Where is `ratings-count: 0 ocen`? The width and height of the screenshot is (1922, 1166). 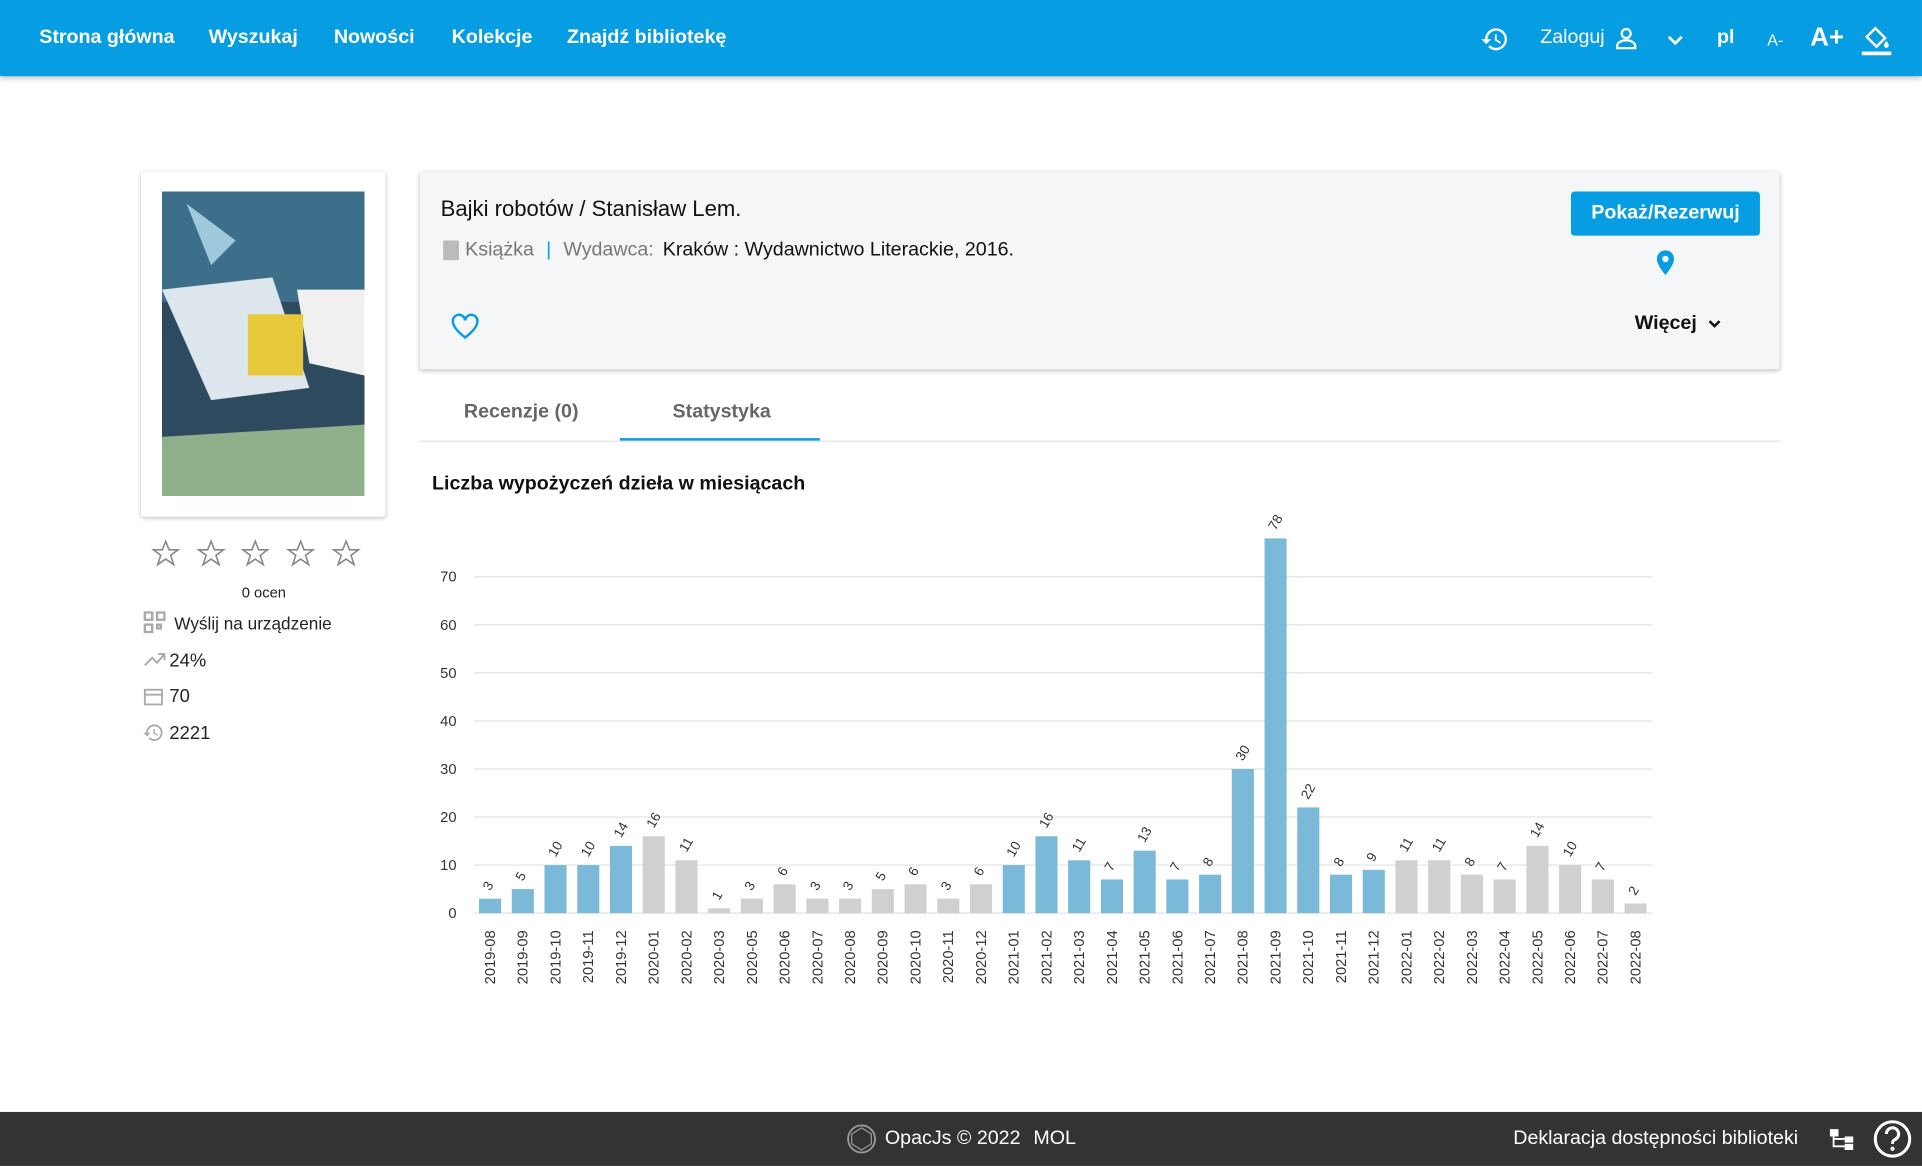 ratings-count: 0 ocen is located at coordinates (263, 593).